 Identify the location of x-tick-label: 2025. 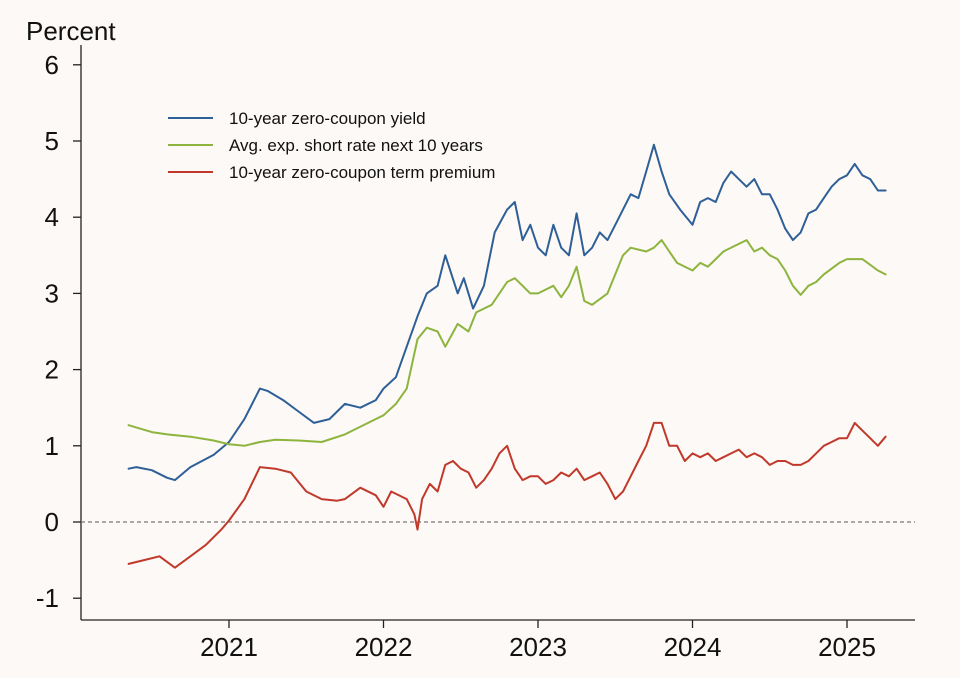
(847, 647).